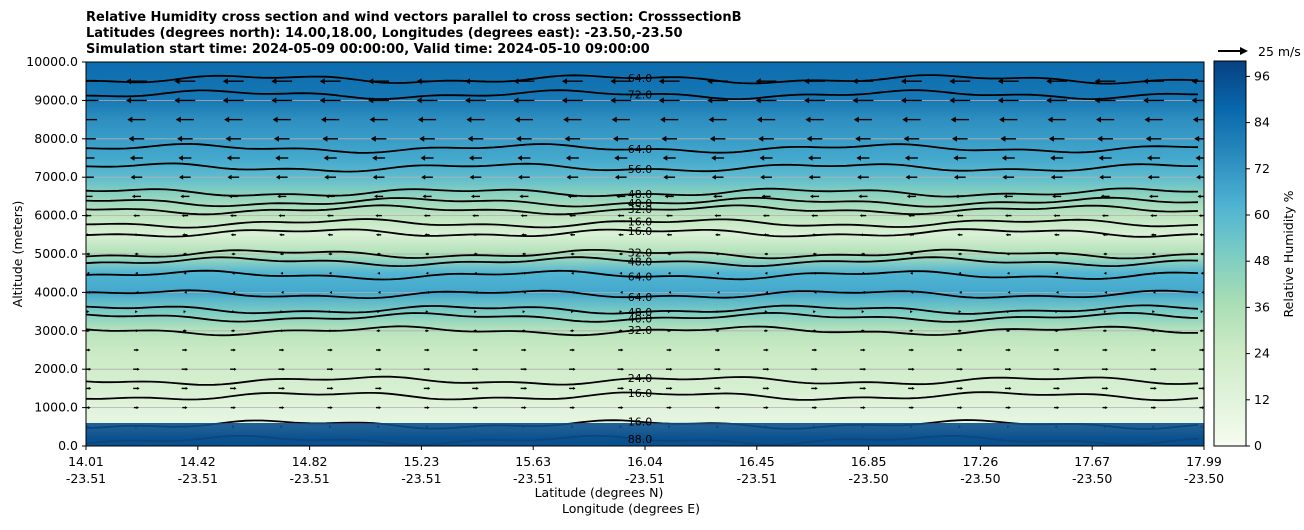 The image size is (1304, 530). Describe the element at coordinates (56, 368) in the screenshot. I see `y-tick-label: 2000.0` at that location.